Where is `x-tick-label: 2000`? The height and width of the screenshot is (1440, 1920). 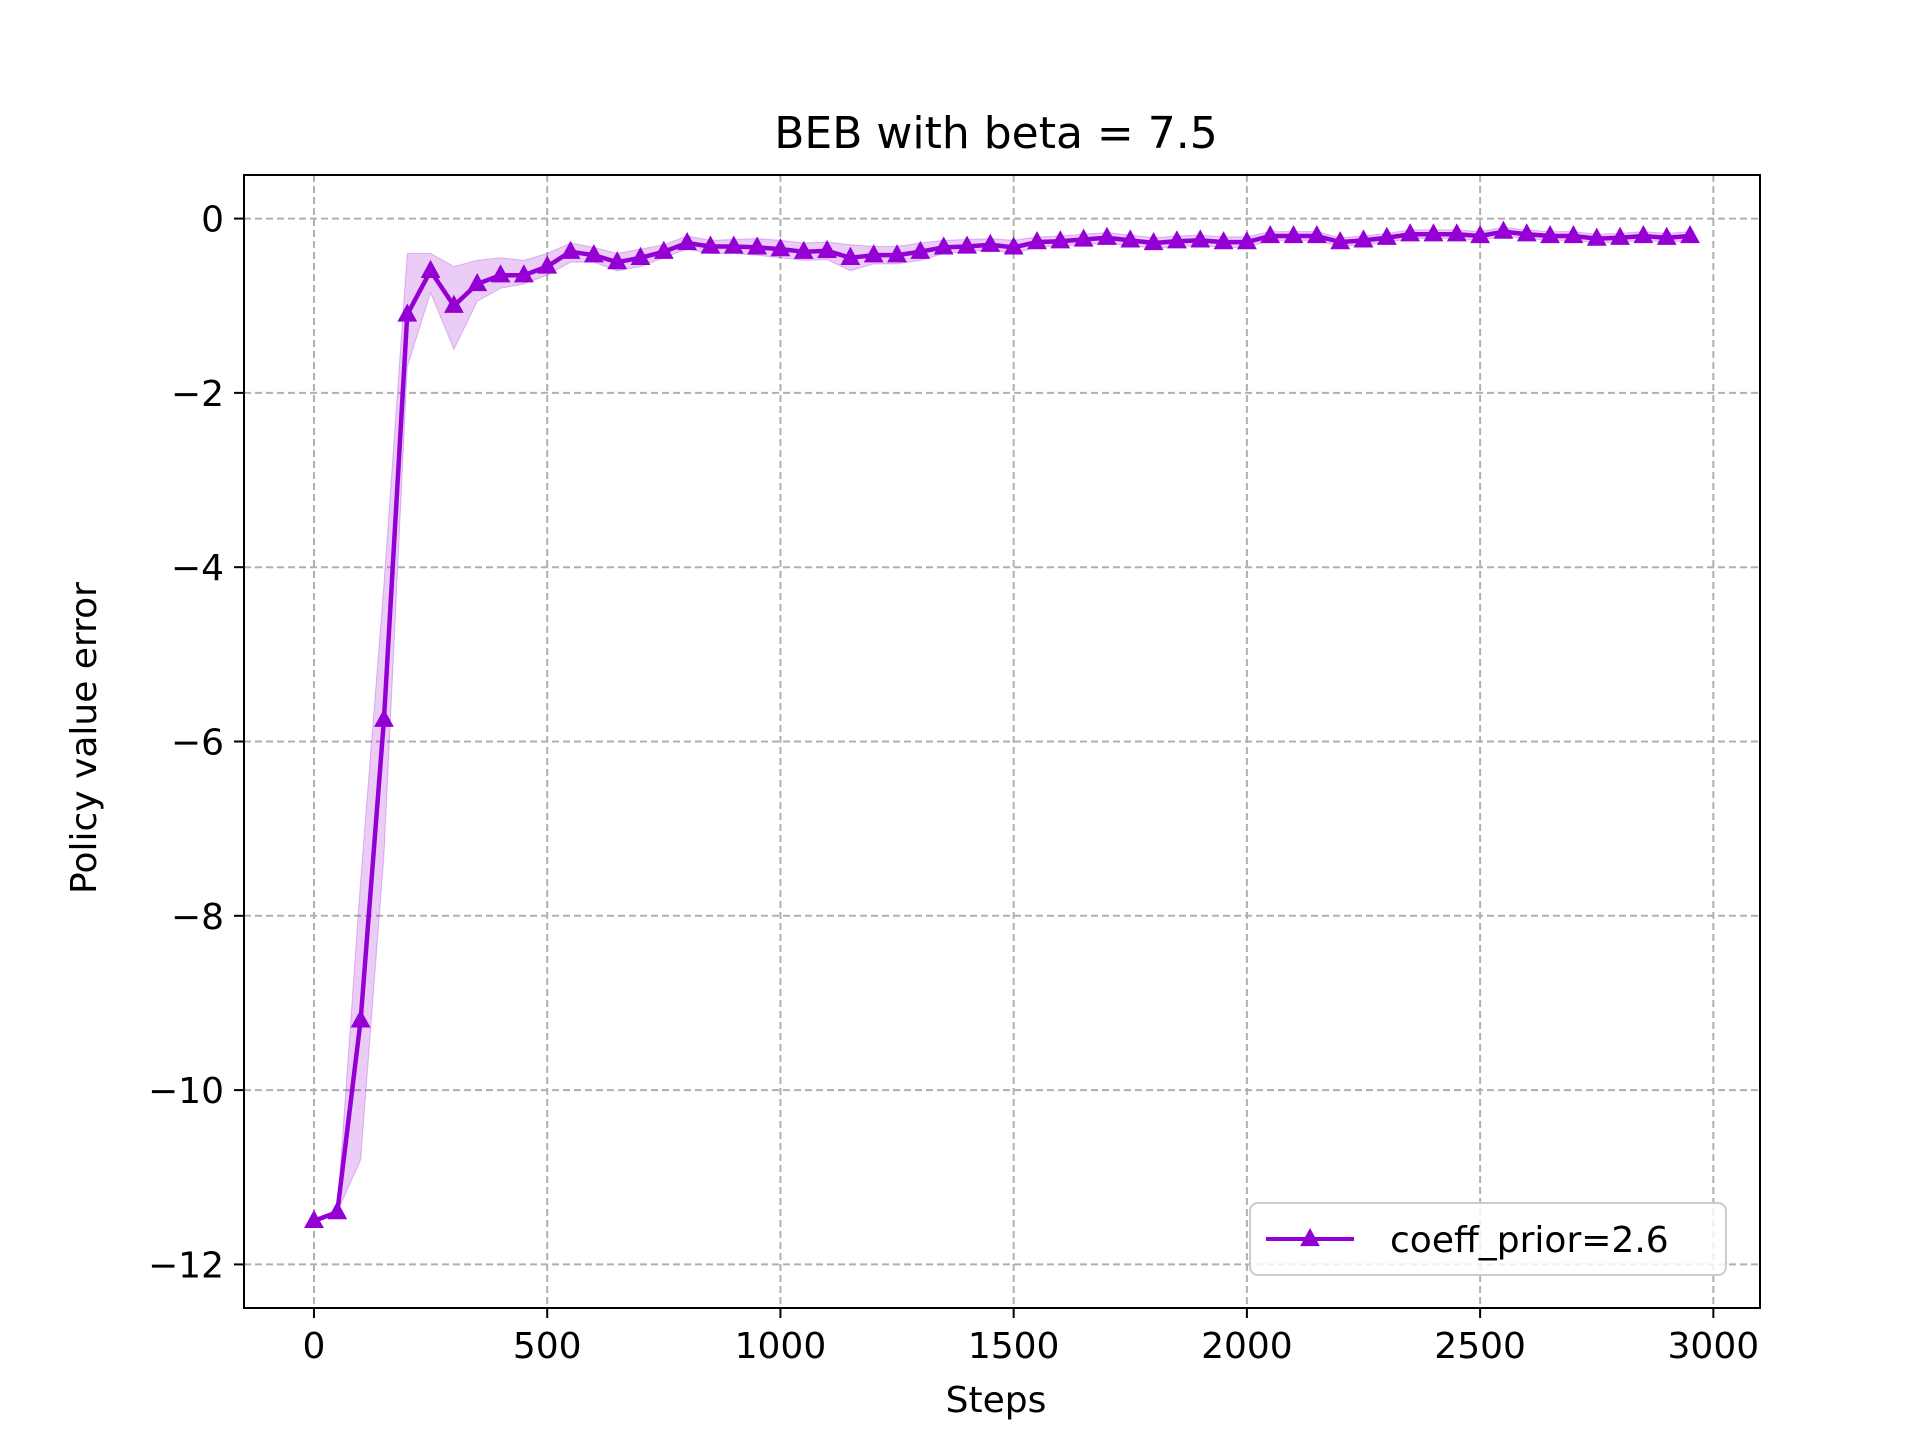
x-tick-label: 2000 is located at coordinates (1247, 1346).